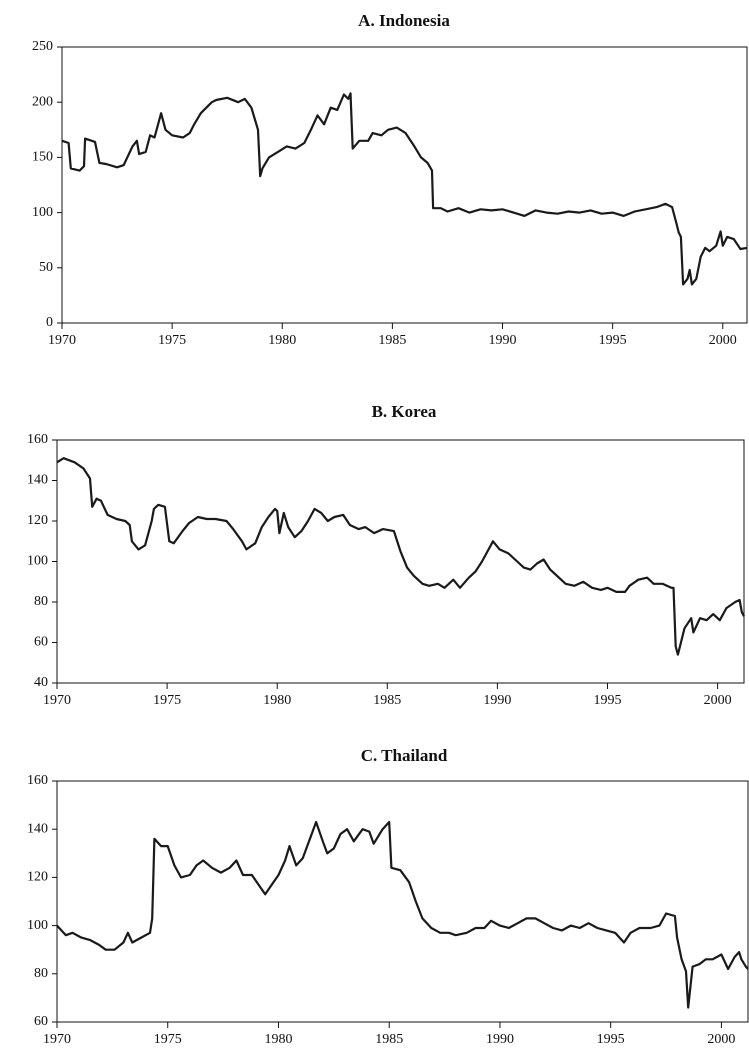  What do you see at coordinates (41, 682) in the screenshot?
I see `y-tick-label: 40` at bounding box center [41, 682].